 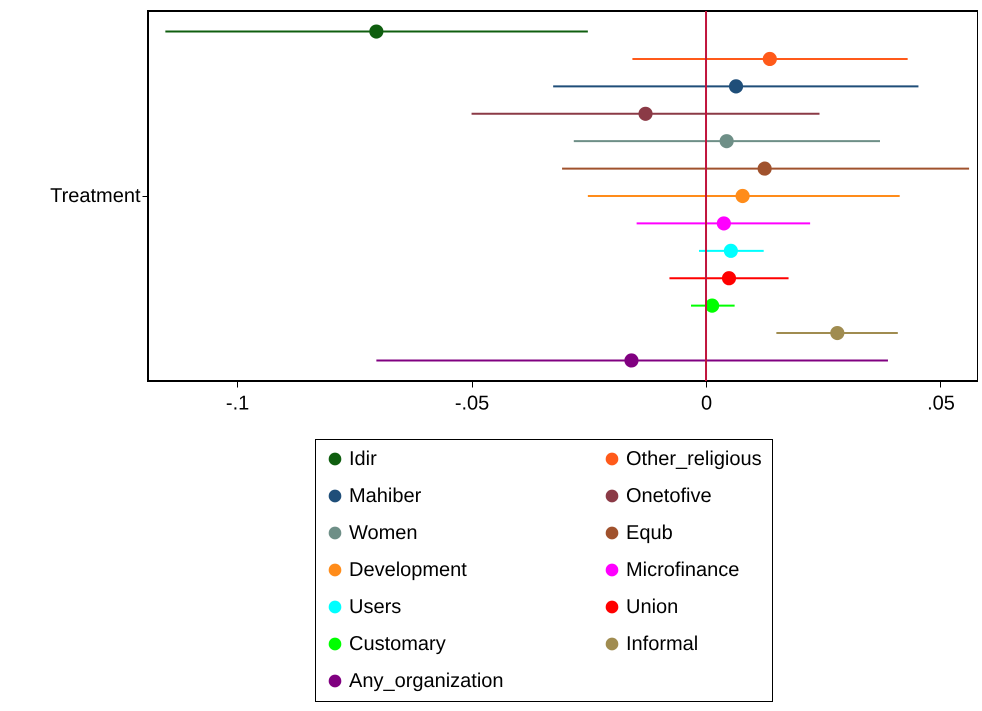 I want to click on x-tick-label: 0, so click(x=706, y=403).